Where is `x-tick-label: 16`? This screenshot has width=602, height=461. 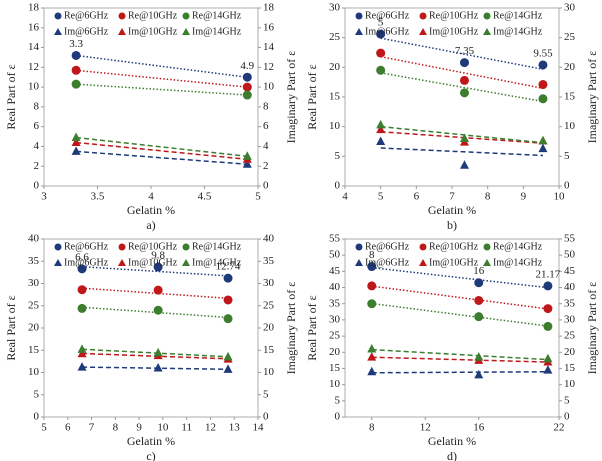 x-tick-label: 16 is located at coordinates (479, 428).